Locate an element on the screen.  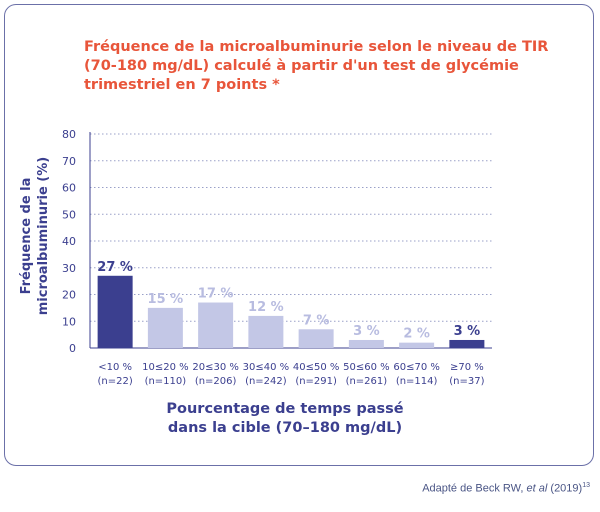
source-year: (2019) is located at coordinates (565, 488).